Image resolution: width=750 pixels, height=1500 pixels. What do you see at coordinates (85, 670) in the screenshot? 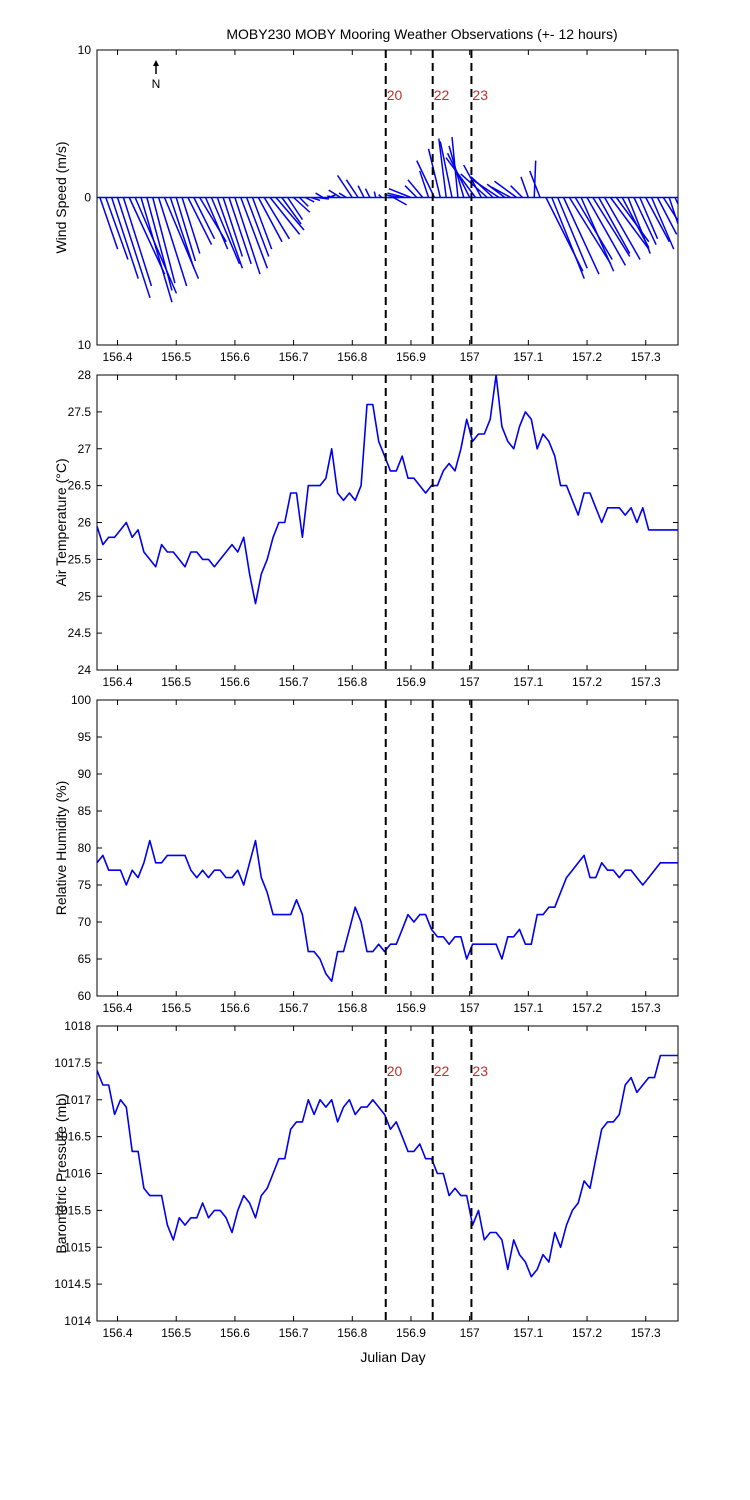
I see `y-tick-label: 24` at bounding box center [85, 670].